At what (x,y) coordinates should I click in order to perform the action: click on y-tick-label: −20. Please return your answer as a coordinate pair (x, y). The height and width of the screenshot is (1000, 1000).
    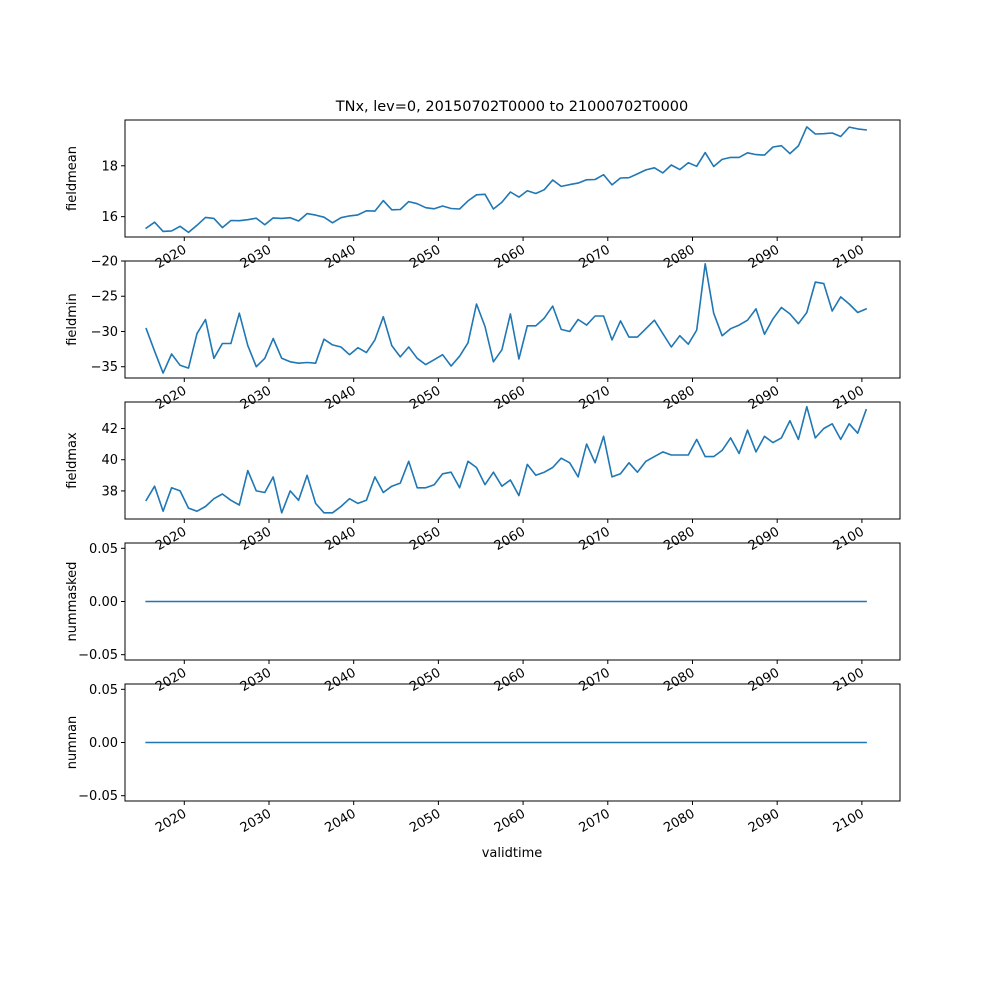
    Looking at the image, I should click on (104, 262).